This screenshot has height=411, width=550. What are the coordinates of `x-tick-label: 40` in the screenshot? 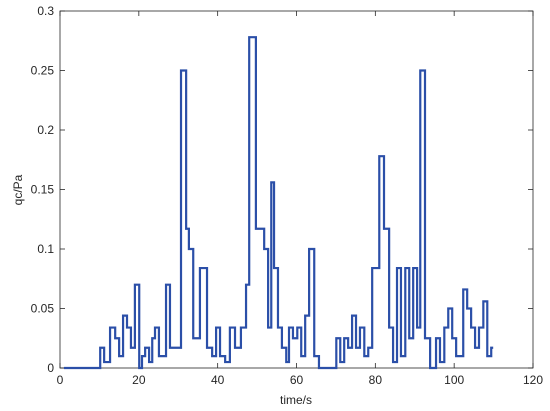 It's located at (218, 380).